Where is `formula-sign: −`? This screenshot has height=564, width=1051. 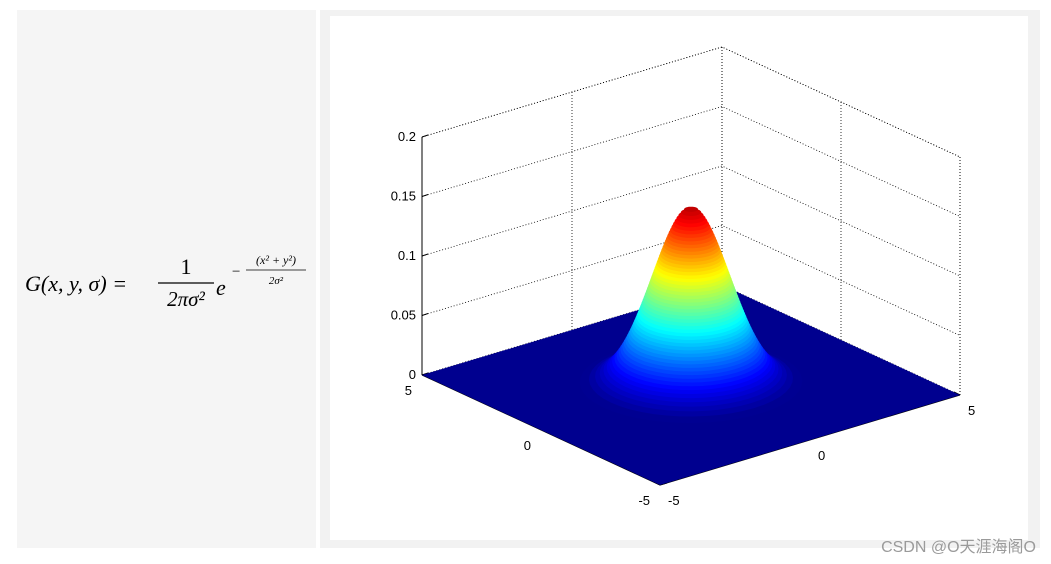 formula-sign: − is located at coordinates (236, 272).